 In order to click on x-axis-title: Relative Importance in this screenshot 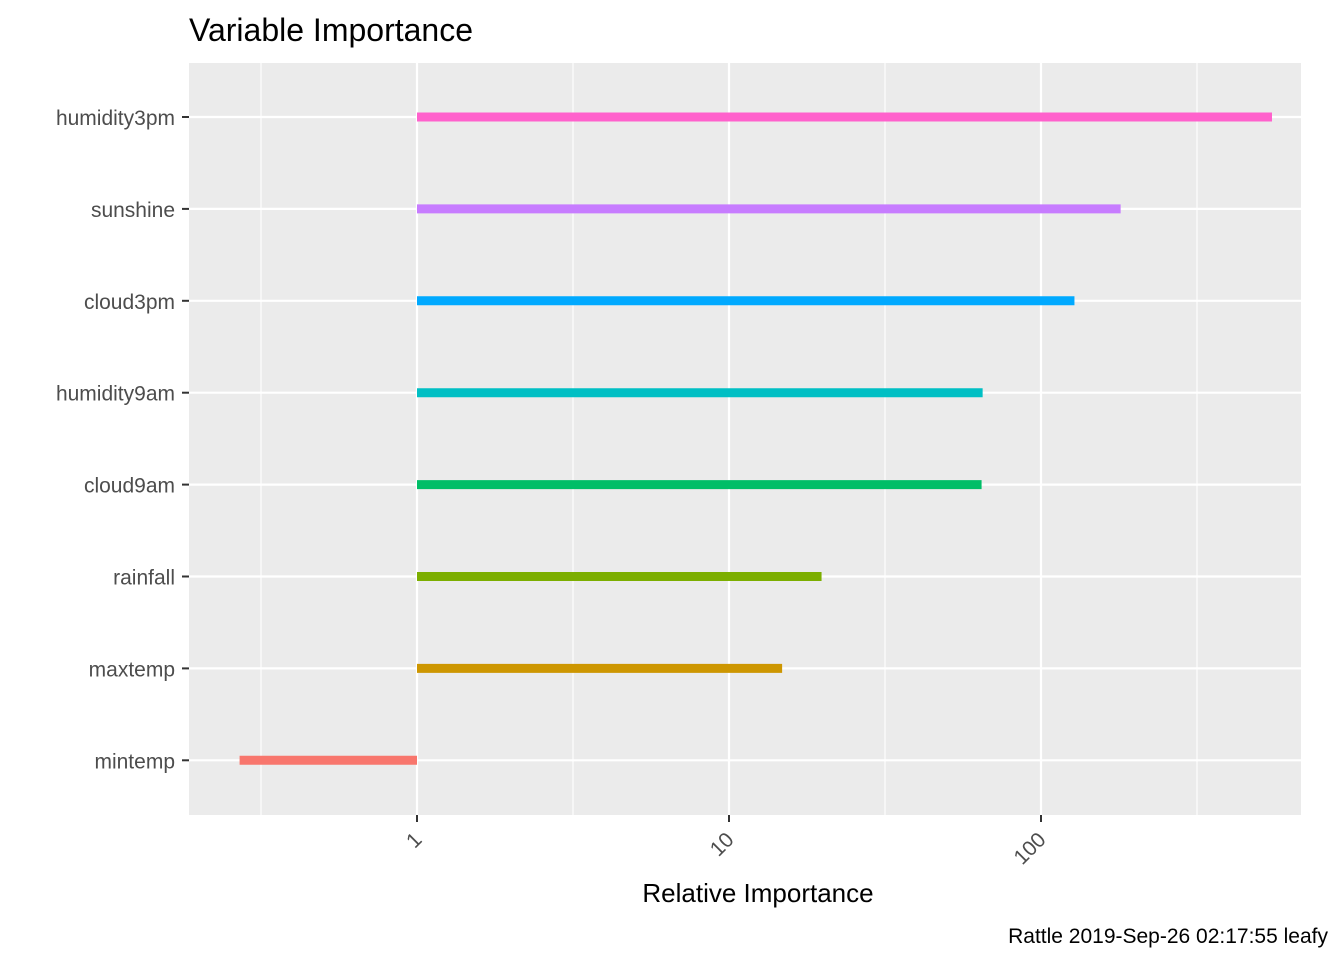, I will do `click(757, 893)`.